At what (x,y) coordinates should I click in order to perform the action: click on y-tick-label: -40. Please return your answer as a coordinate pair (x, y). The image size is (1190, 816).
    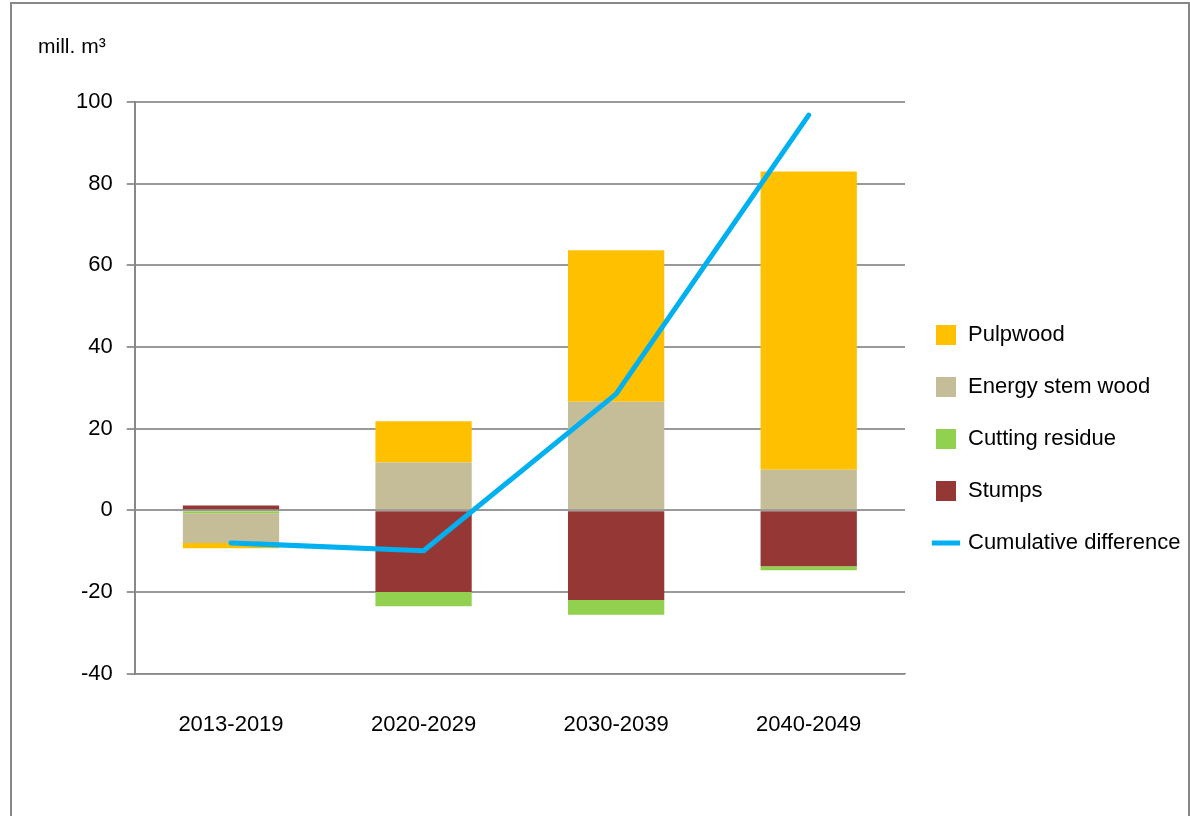
    Looking at the image, I should click on (96, 672).